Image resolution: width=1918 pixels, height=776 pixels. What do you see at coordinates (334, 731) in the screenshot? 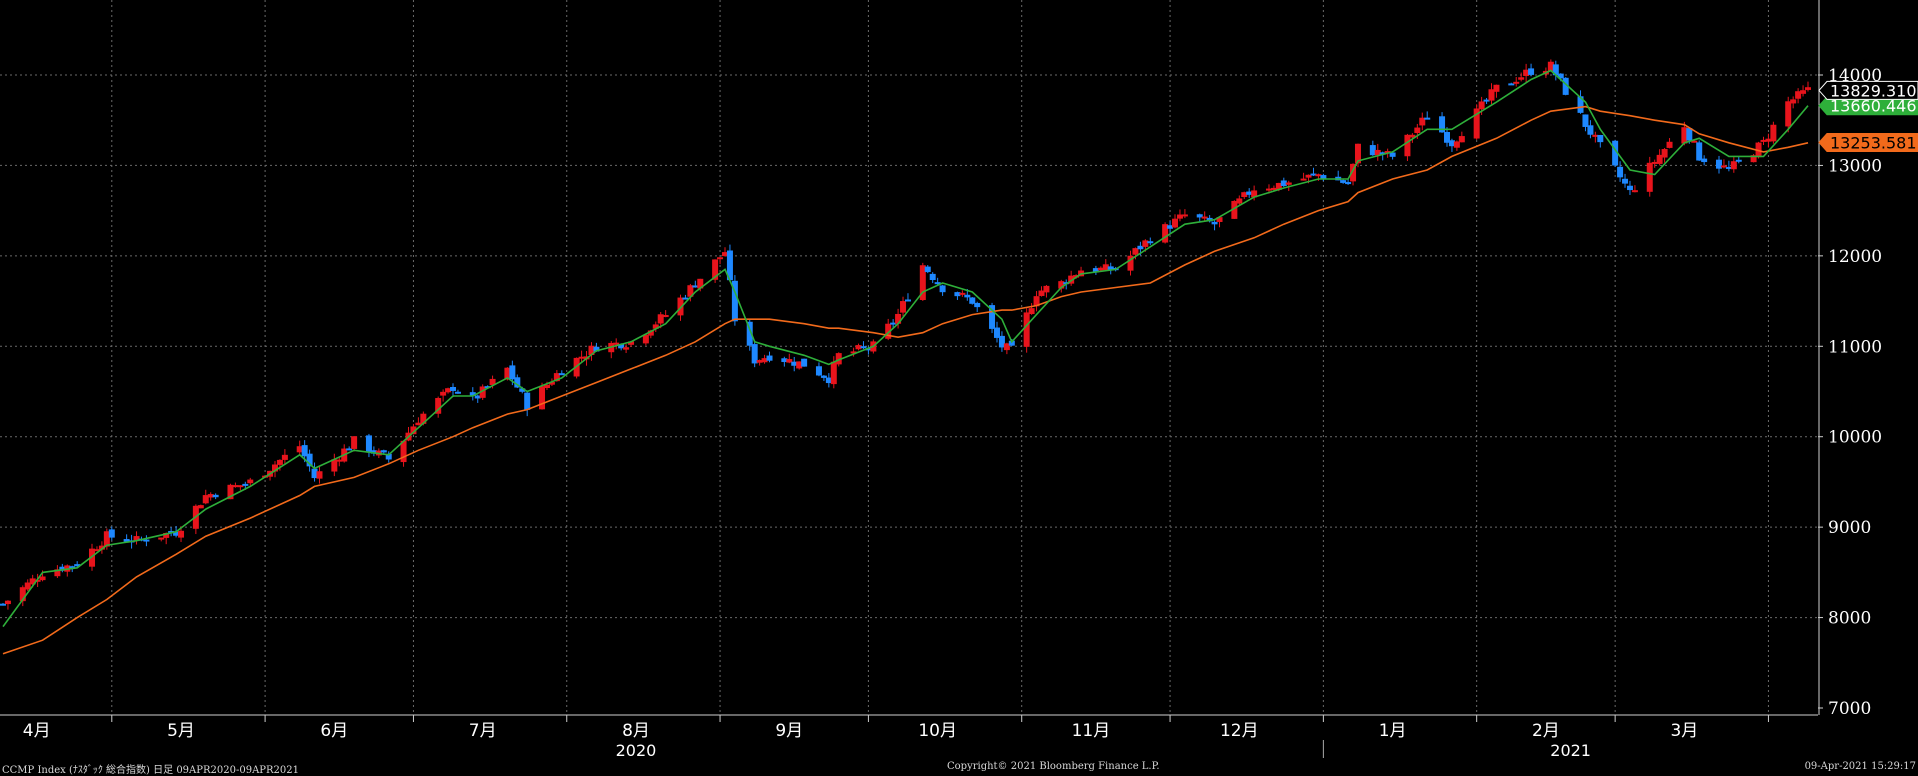
I see `x-month-label: 6月` at bounding box center [334, 731].